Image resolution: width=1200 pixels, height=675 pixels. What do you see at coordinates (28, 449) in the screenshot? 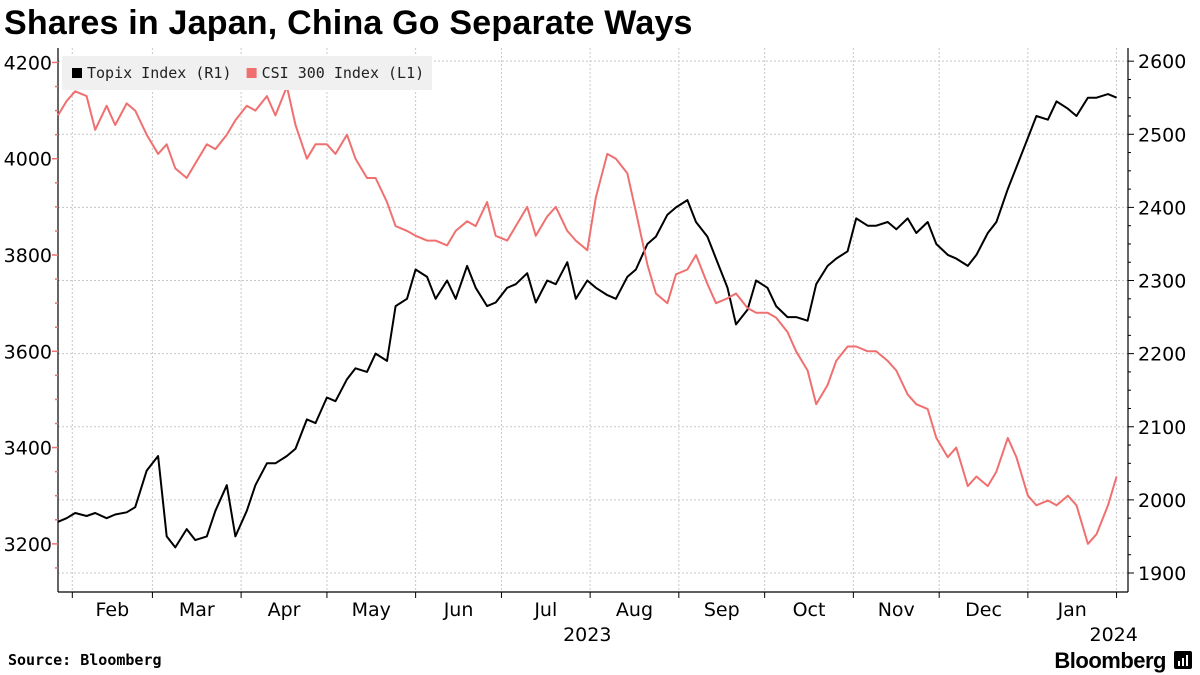
I see `left-tick-label: 3400` at bounding box center [28, 449].